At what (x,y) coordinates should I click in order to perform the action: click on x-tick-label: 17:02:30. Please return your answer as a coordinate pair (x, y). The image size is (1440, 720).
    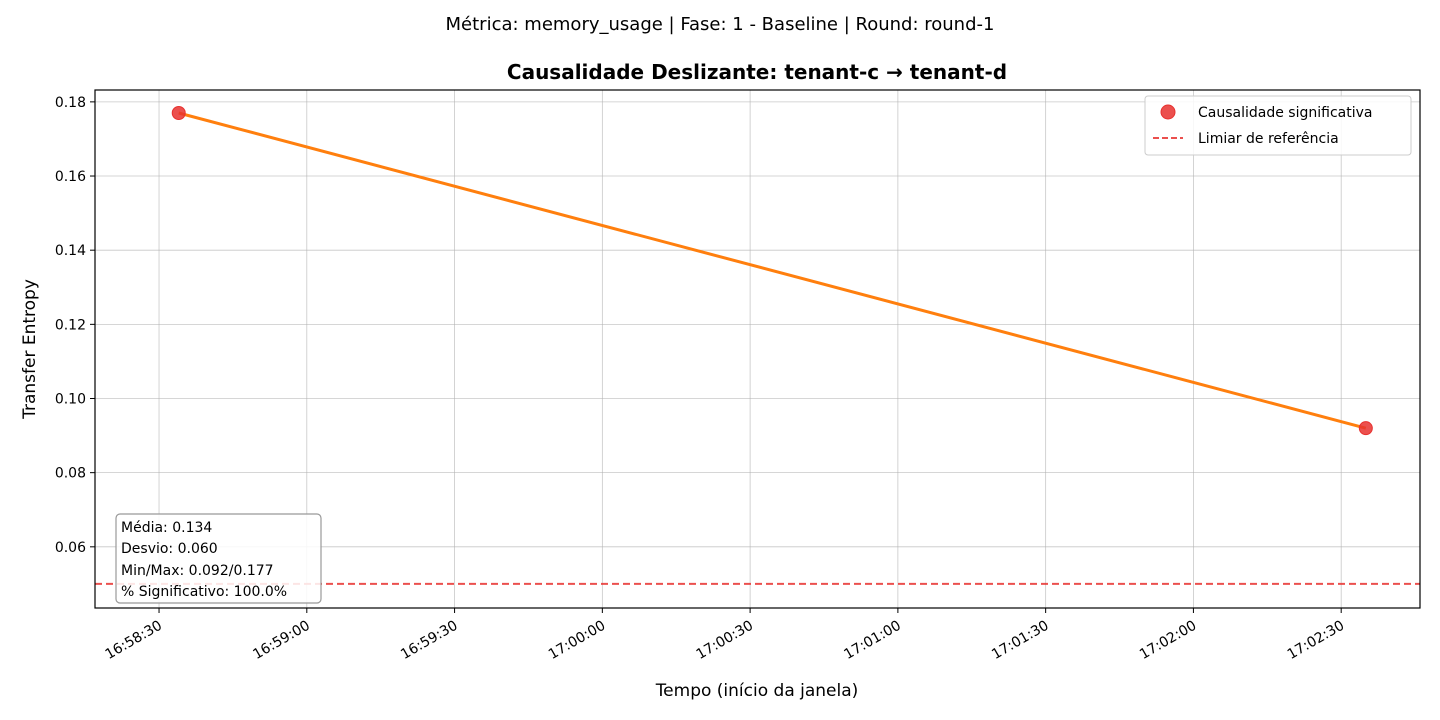
    Looking at the image, I should click on (1316, 640).